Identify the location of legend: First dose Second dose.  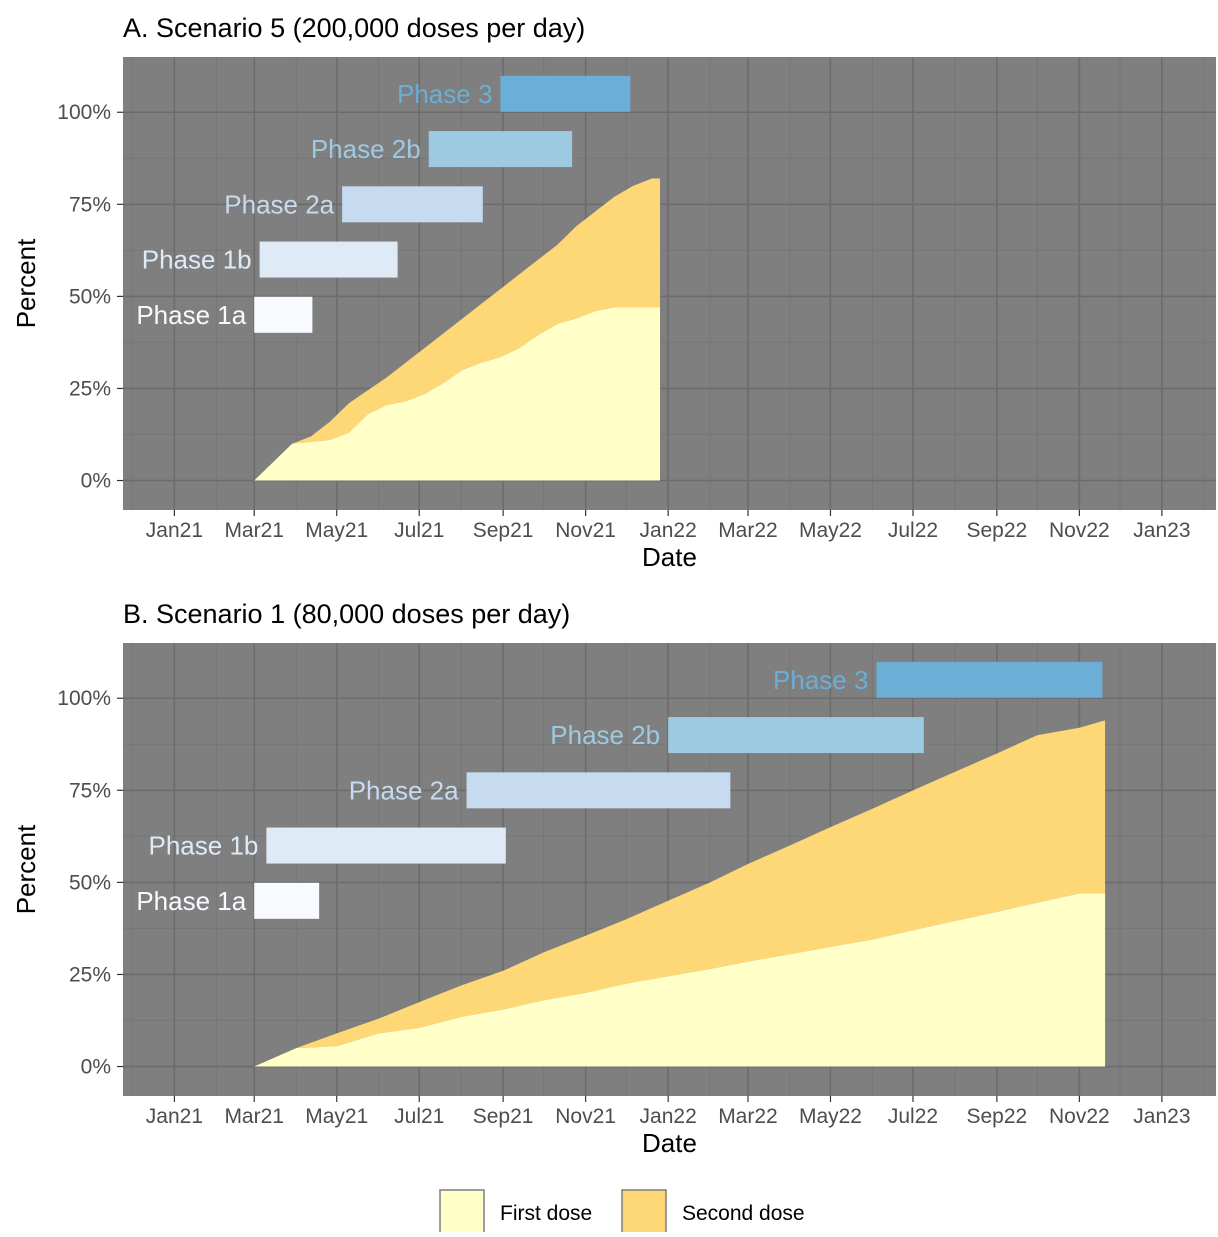
(622, 1212).